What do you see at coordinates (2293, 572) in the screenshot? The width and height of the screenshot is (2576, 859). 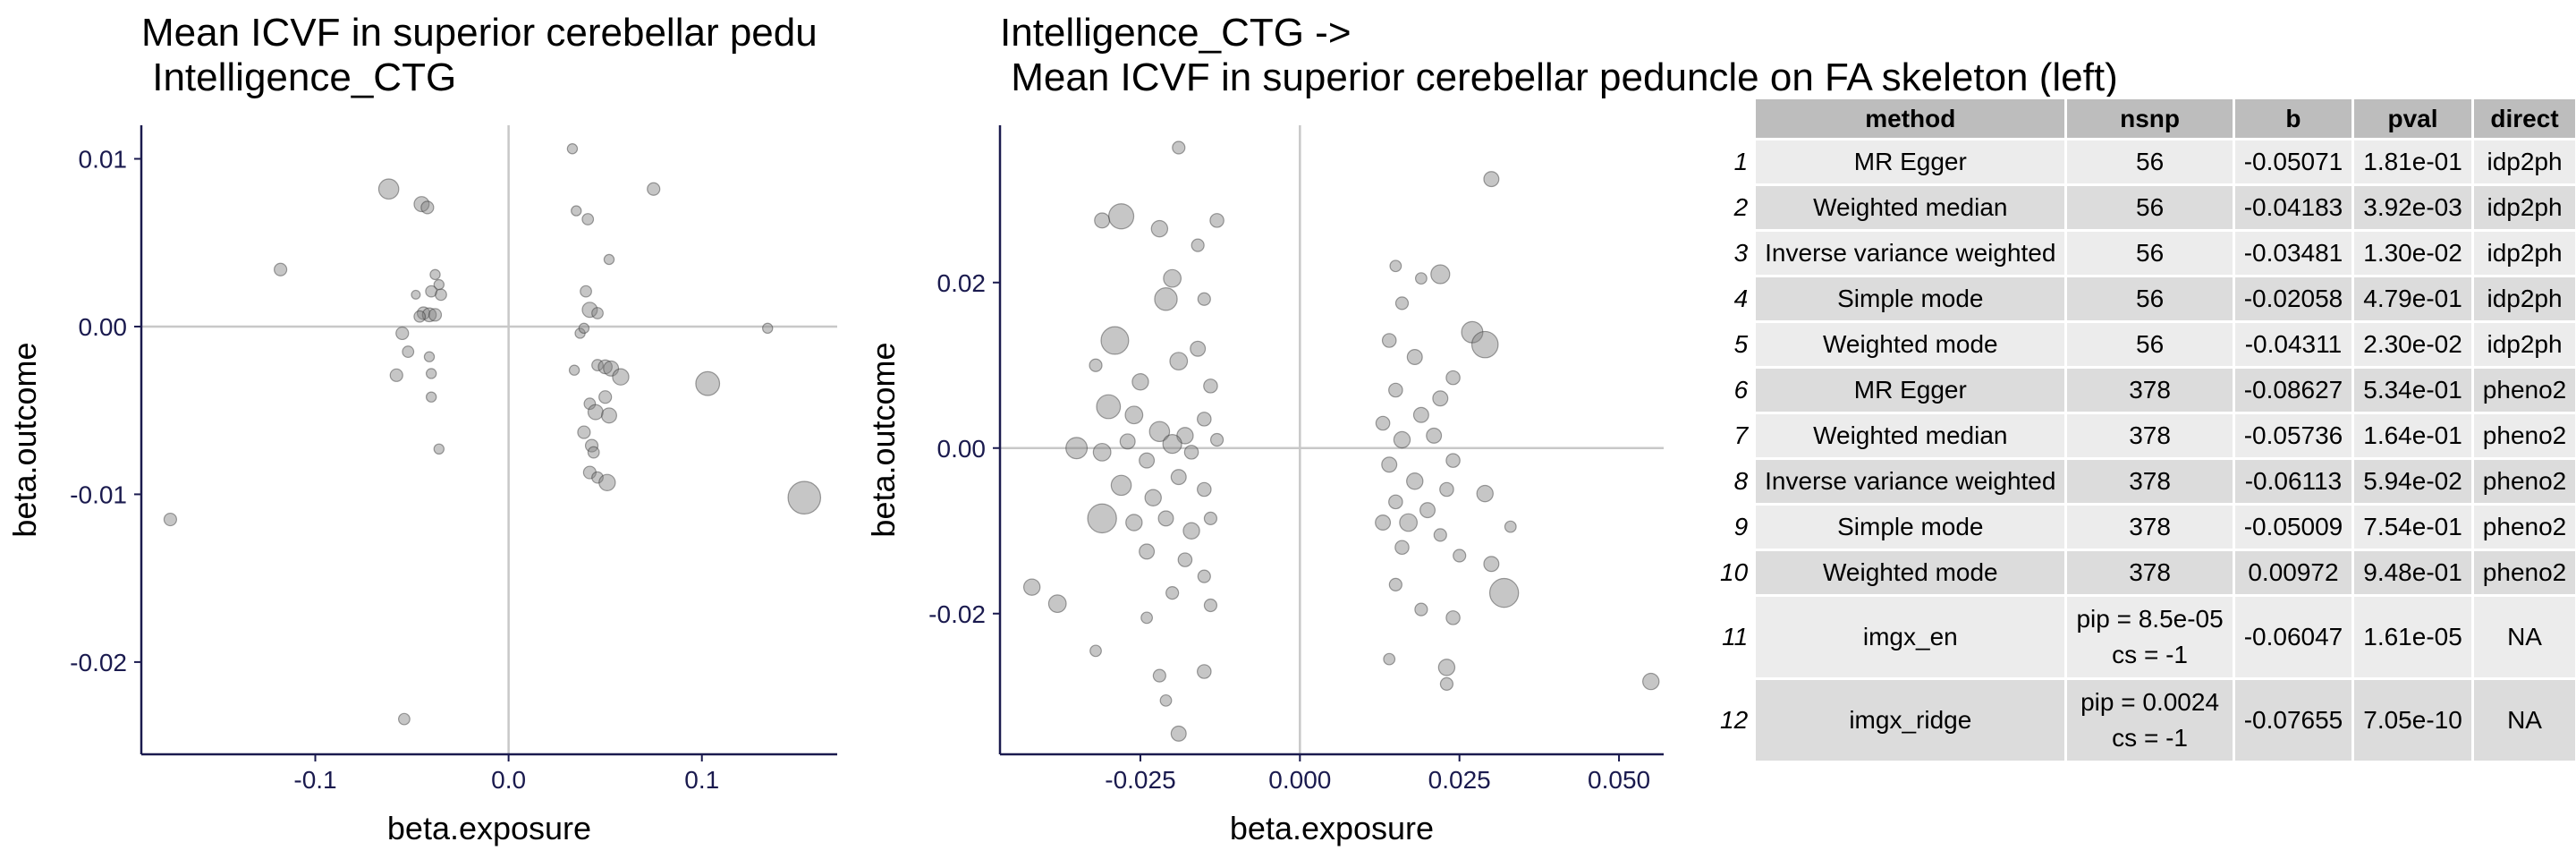 I see `cell-b: 0.00972` at bounding box center [2293, 572].